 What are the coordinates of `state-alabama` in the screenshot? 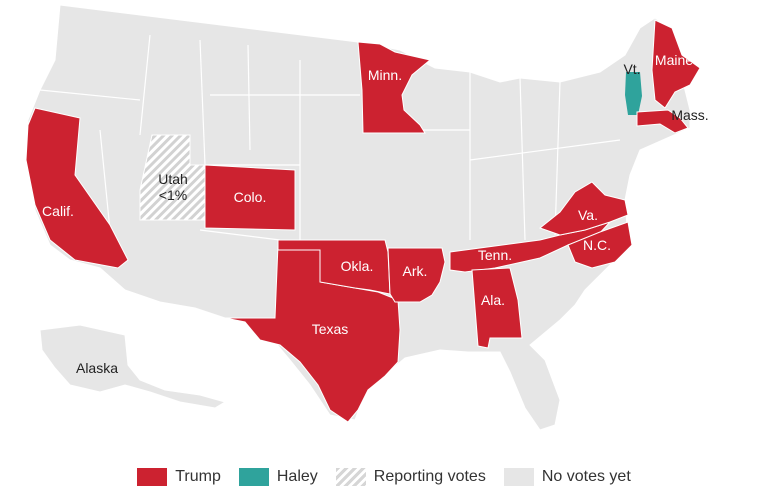 It's located at (497, 308).